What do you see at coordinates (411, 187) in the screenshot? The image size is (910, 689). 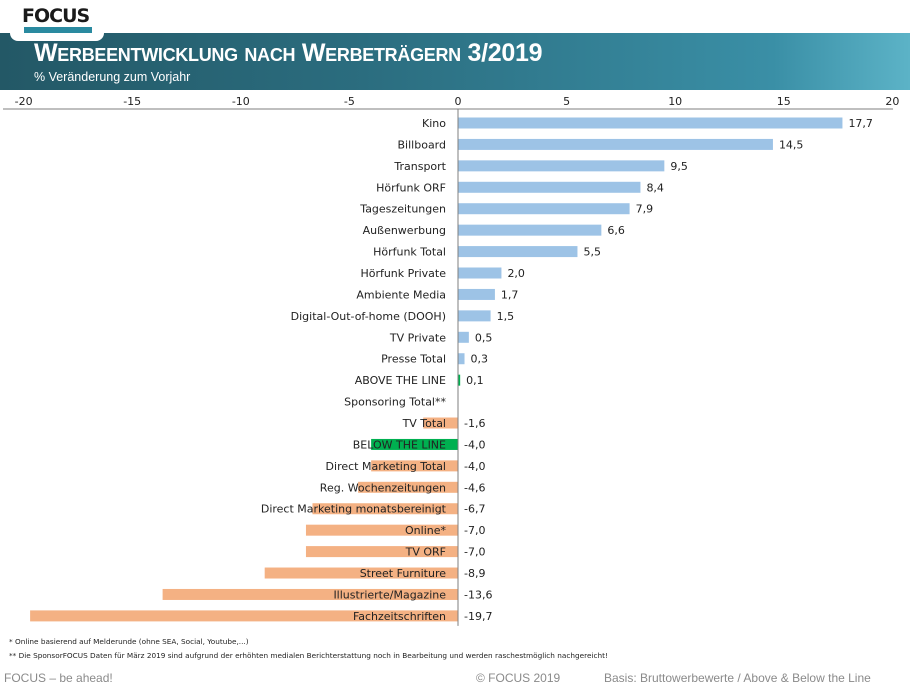 I see `category-label: Hörfunk ORF` at bounding box center [411, 187].